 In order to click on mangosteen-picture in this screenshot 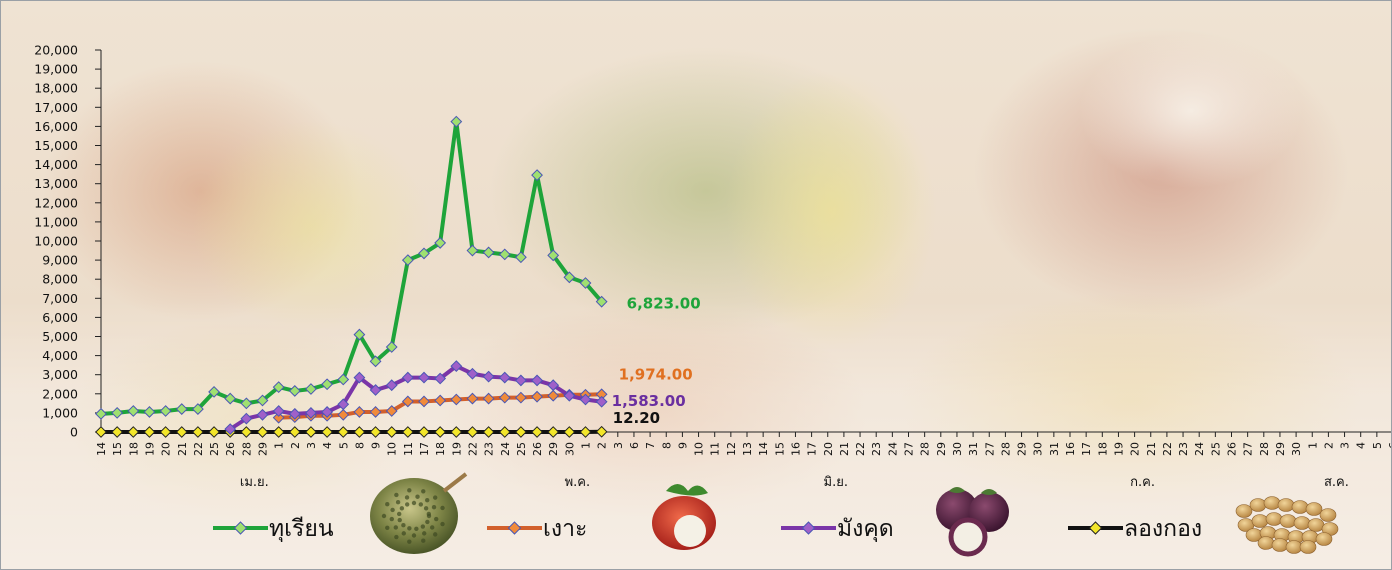, I will do `click(972, 522)`.